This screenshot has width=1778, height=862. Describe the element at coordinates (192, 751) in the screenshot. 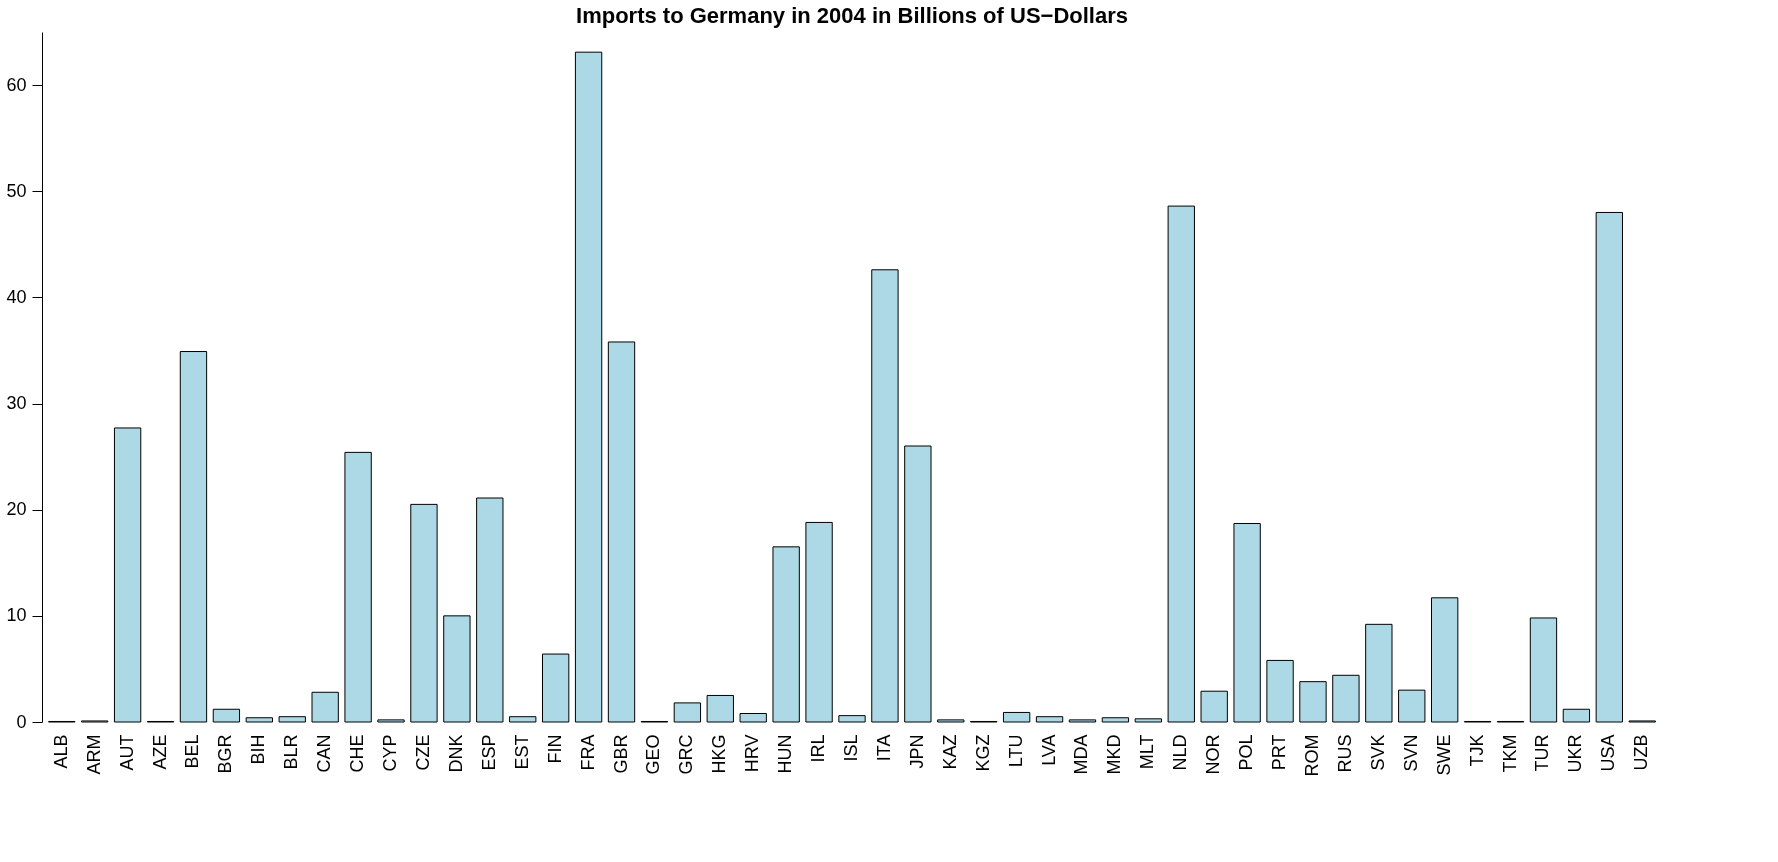

I see `x-tick-label: BEL` at that location.